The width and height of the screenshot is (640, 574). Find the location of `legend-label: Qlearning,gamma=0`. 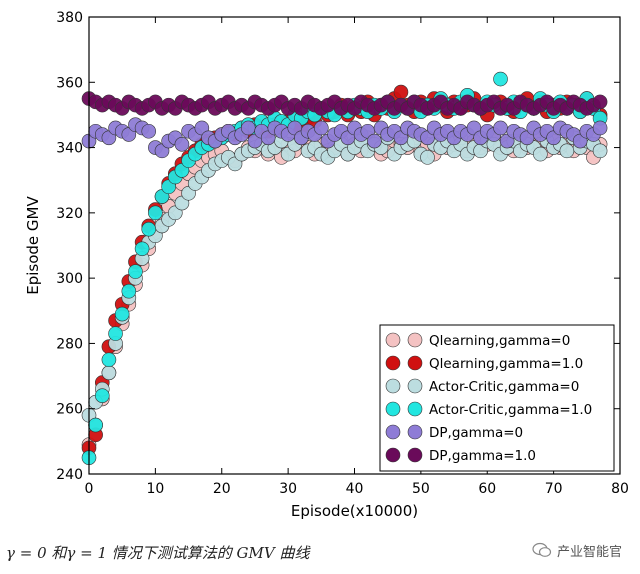

legend-label: Qlearning,gamma=0 is located at coordinates (499, 341).